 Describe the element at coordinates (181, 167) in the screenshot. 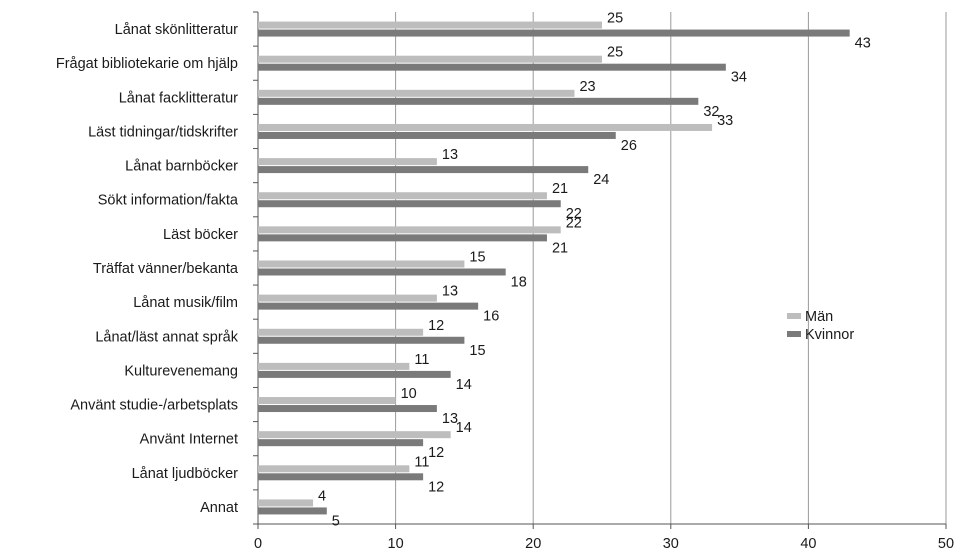

I see `category-label: Lånat barnböcker` at that location.